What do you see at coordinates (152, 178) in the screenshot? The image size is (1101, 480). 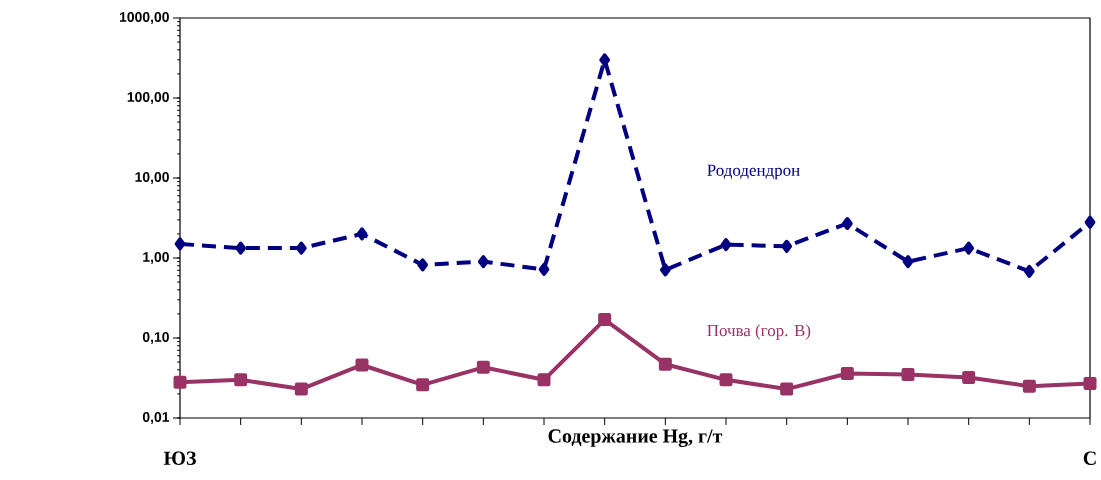 I see `y-tick-label: 10,00` at bounding box center [152, 178].